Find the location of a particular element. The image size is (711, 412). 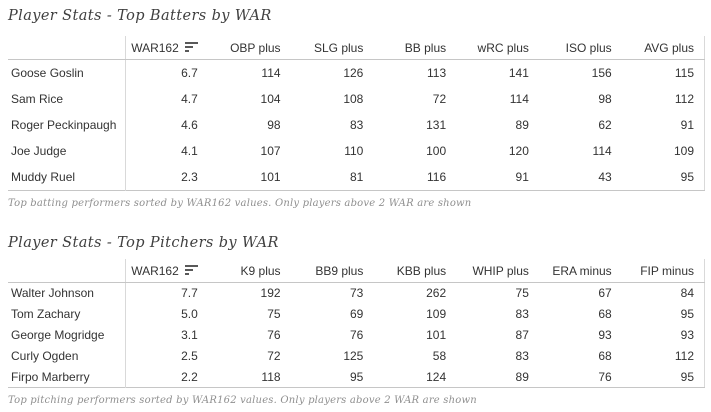

stat-cell: 125 is located at coordinates (353, 355).